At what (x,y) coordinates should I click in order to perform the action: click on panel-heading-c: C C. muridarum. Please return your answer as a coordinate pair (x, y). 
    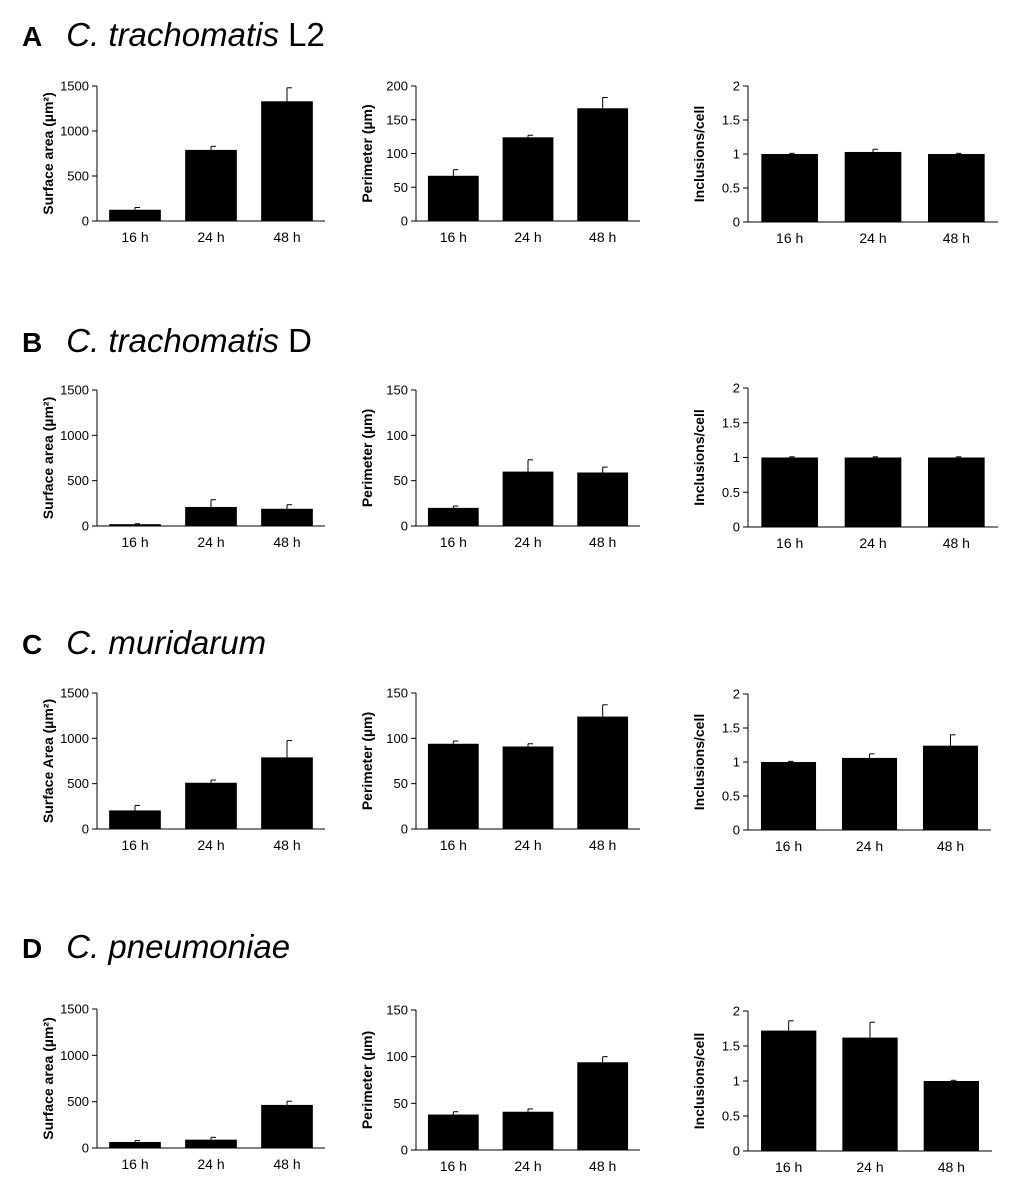
    Looking at the image, I should click on (144, 644).